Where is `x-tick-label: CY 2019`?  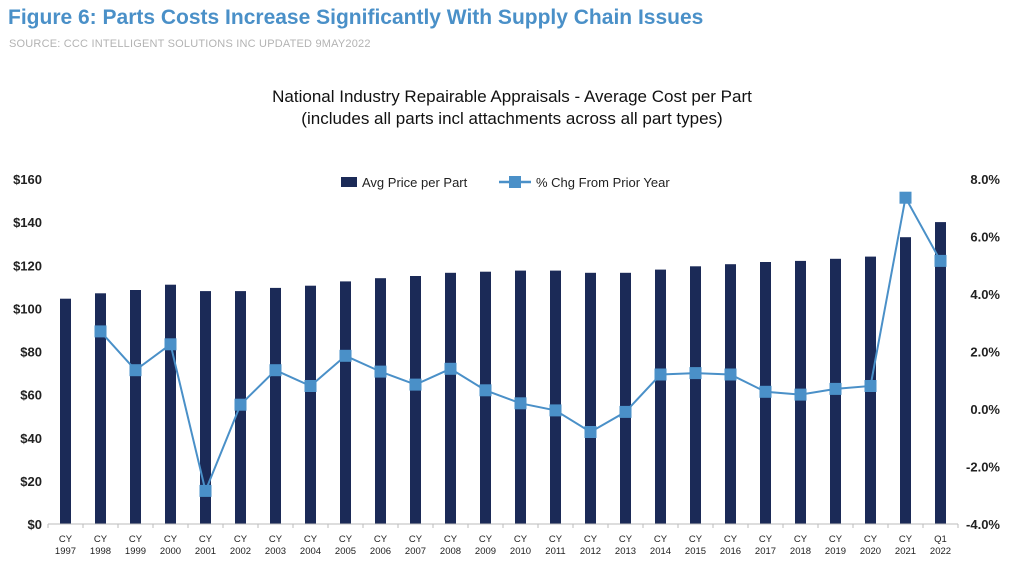 x-tick-label: CY 2019 is located at coordinates (835, 545).